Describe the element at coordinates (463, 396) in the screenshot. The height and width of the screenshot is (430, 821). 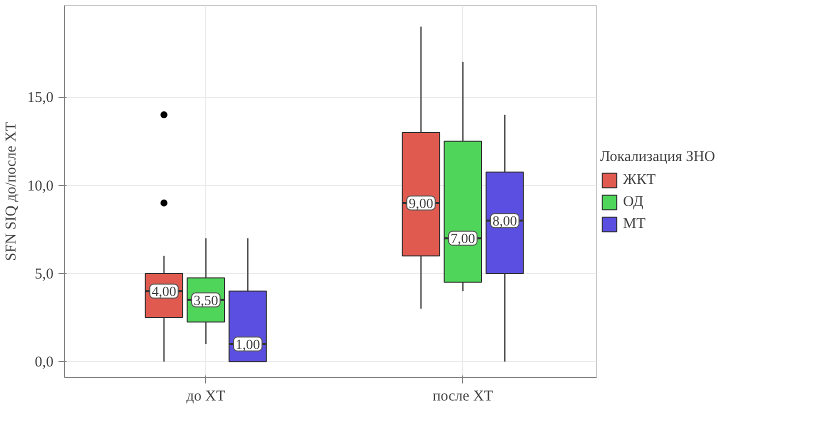
I see `x-tick-label: после ХТ` at that location.